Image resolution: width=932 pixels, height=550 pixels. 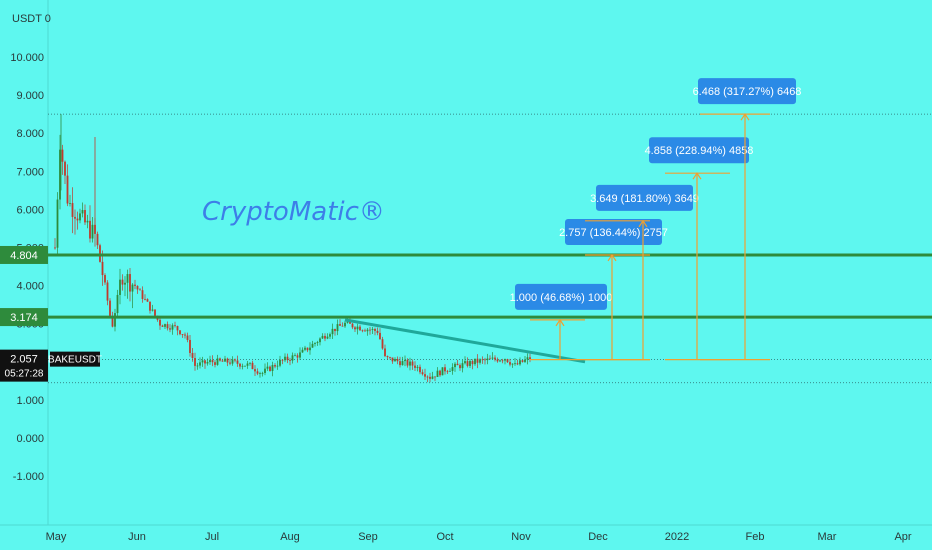 I want to click on level-tag-label: 4.804, so click(x=24, y=256).